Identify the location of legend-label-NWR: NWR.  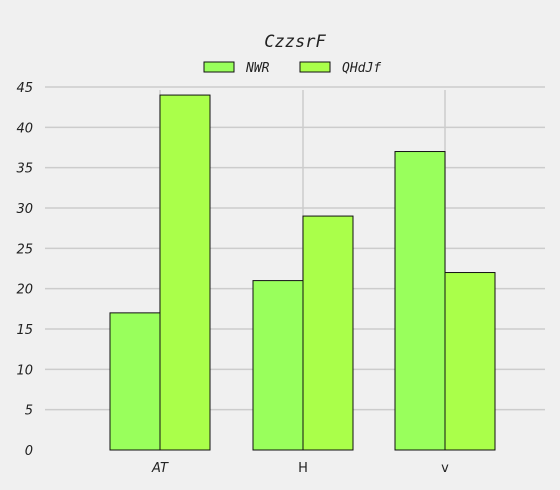
(257, 68).